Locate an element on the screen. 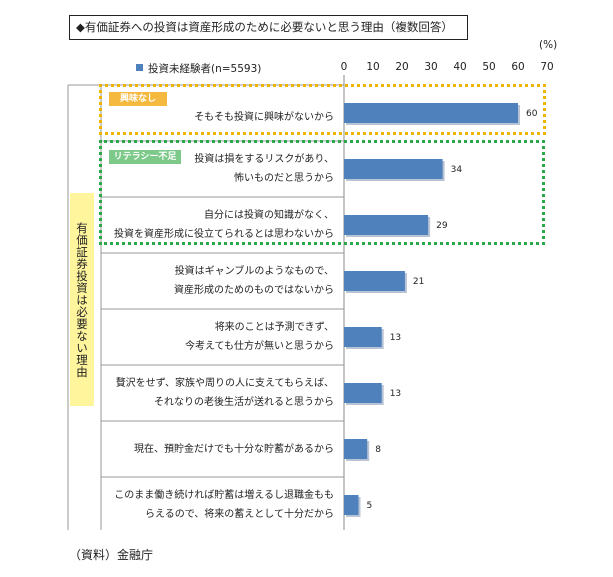 The width and height of the screenshot is (613, 577). bar-value-label: 29 is located at coordinates (442, 226).